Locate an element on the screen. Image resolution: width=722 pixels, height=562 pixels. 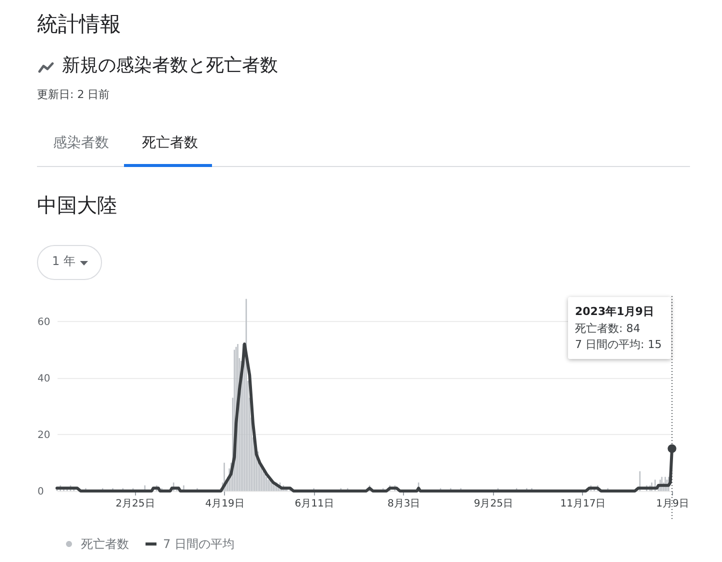
annotation: 死亡者数: 84 is located at coordinates (607, 329).